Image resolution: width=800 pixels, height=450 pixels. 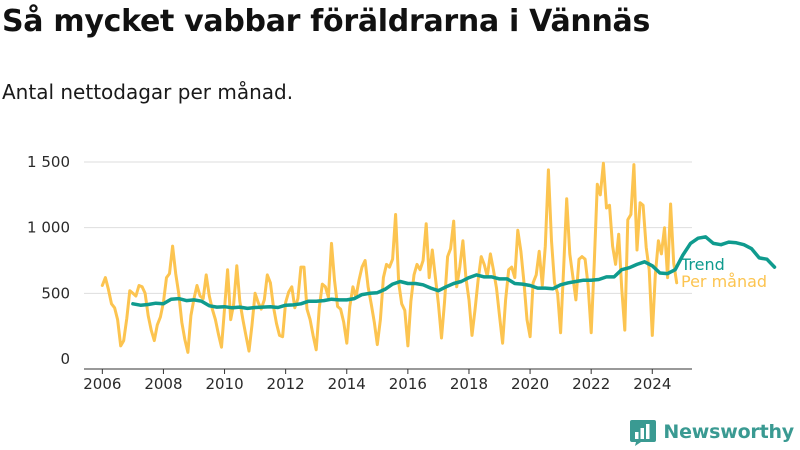 What do you see at coordinates (48, 260) in the screenshot?
I see `y-axis-tick-labels: 0 500 1 000 1 500` at bounding box center [48, 260].